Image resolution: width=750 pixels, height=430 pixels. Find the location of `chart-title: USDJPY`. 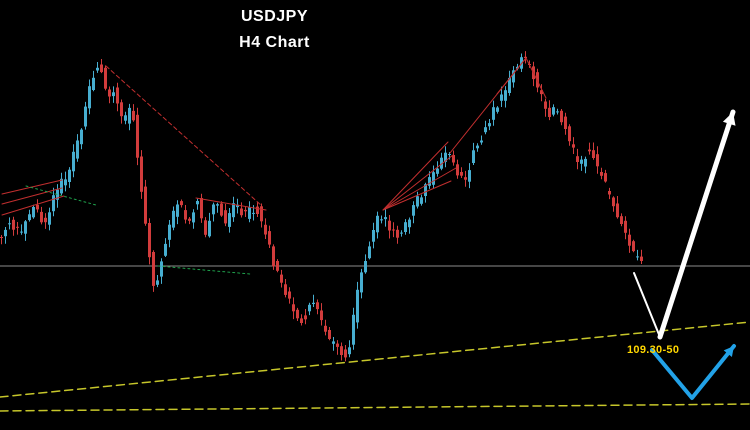

chart-title: USDJPY is located at coordinates (274, 16).